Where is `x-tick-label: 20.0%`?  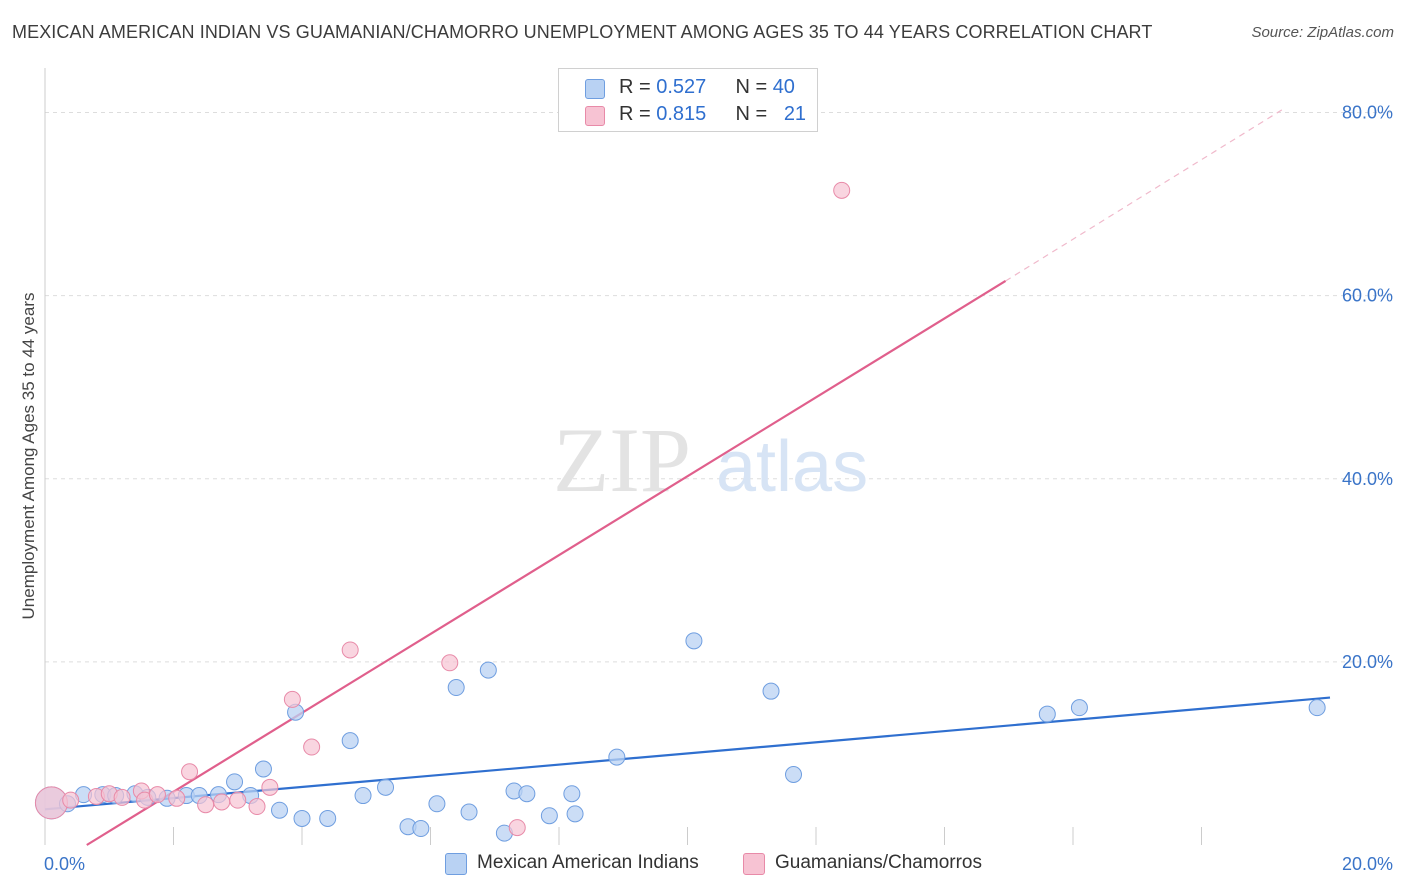
x-tick-label: 20.0% is located at coordinates (1367, 864).